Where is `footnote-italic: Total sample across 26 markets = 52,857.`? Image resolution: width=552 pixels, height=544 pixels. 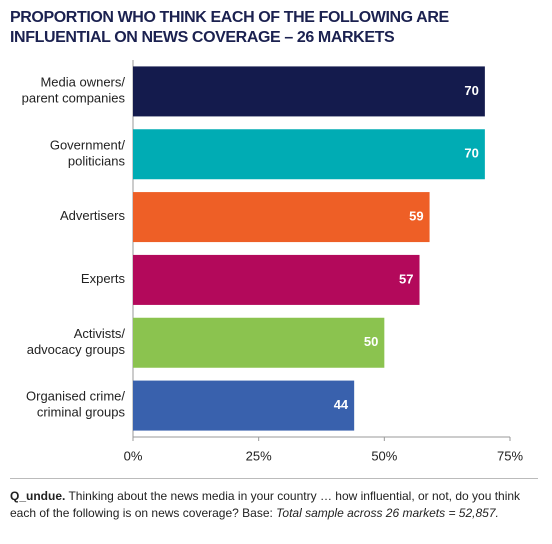 footnote-italic: Total sample across 26 markets = 52,857. is located at coordinates (387, 513).